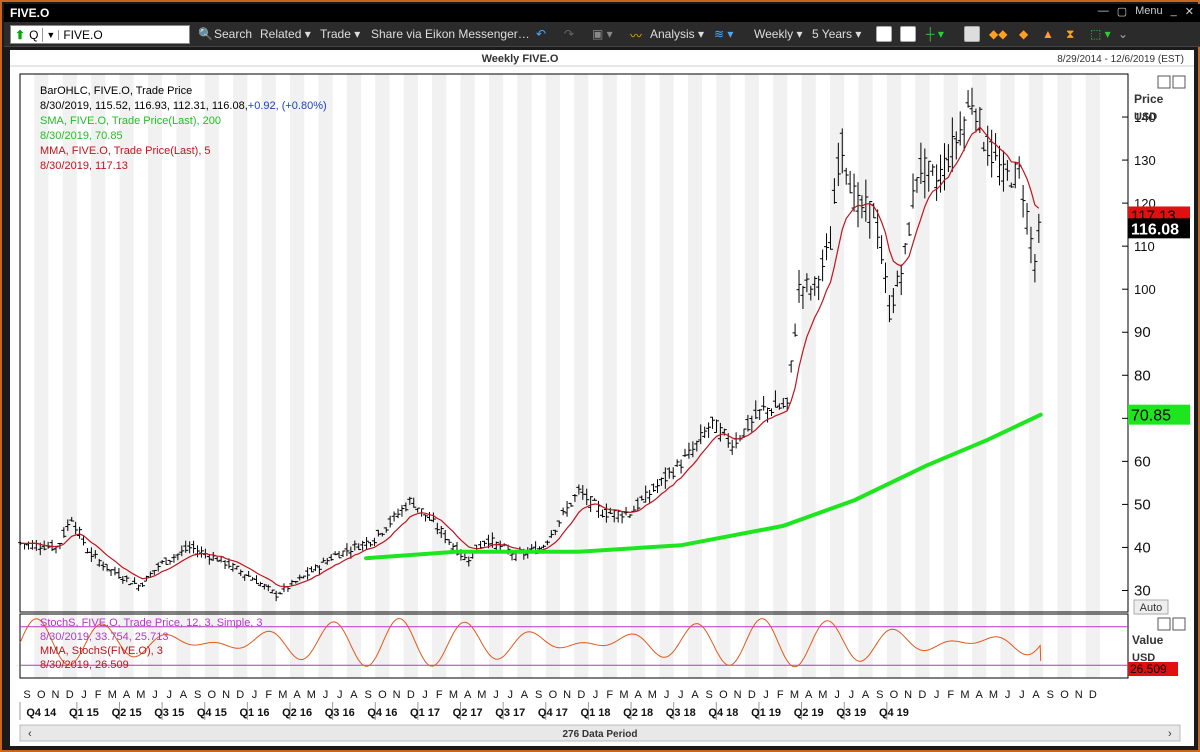  What do you see at coordinates (636, 36) in the screenshot?
I see `analysis-icon: 〰` at bounding box center [636, 36].